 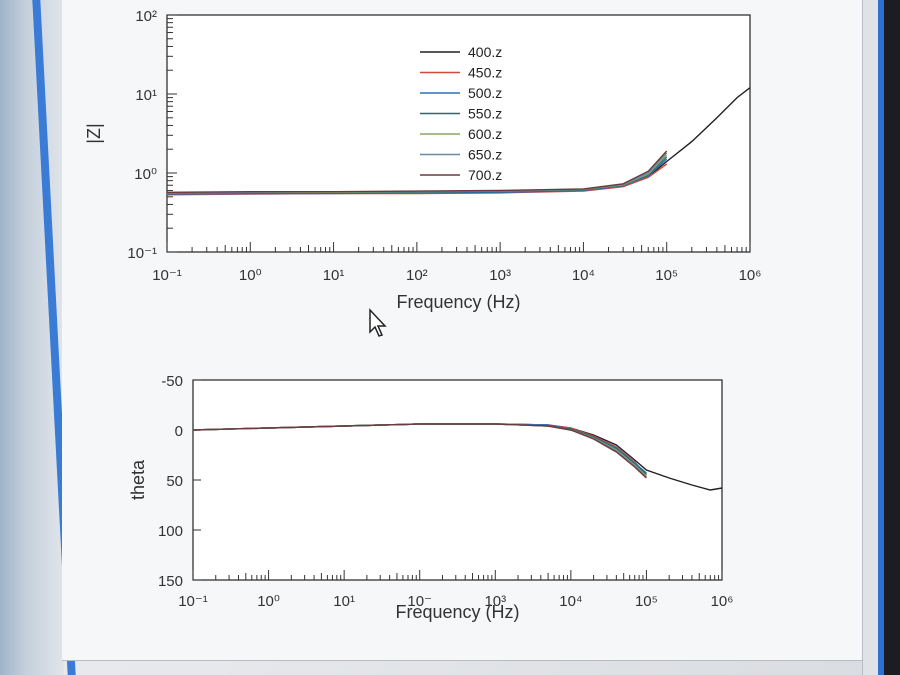 I want to click on y-tick-label: 10², so click(x=146, y=16).